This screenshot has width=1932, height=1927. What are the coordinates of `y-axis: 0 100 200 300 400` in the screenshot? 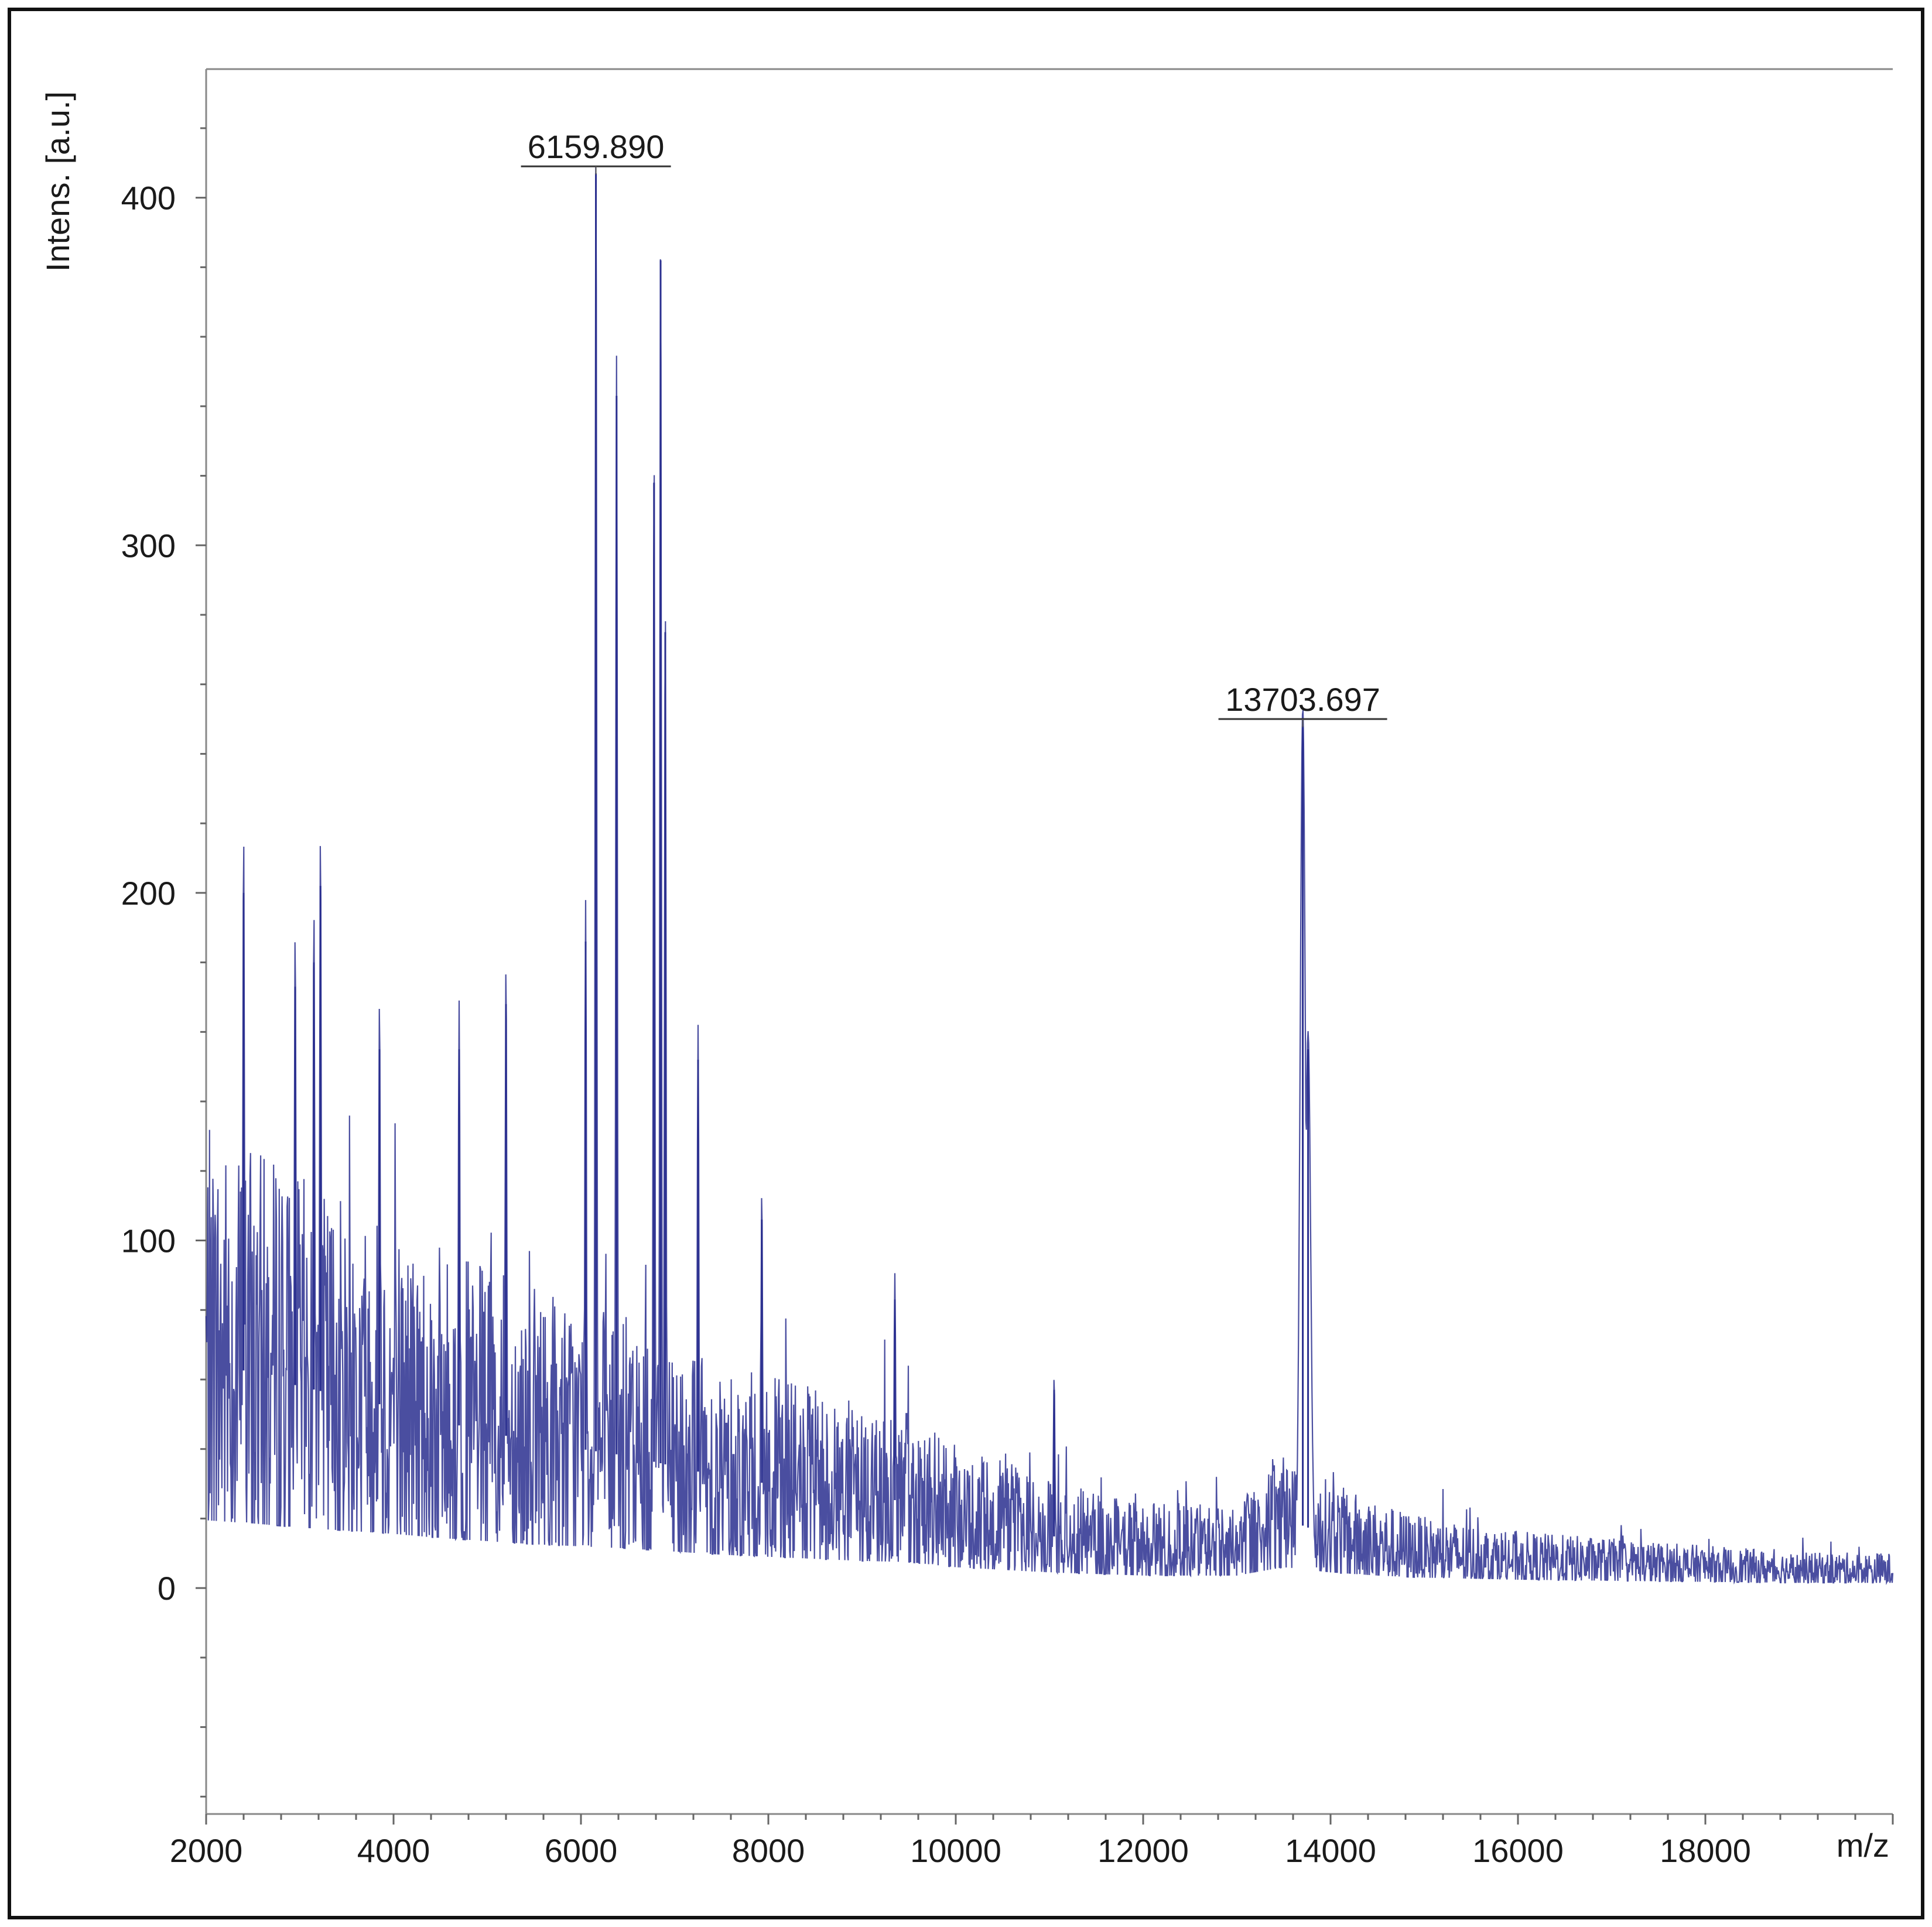 It's located at (163, 962).